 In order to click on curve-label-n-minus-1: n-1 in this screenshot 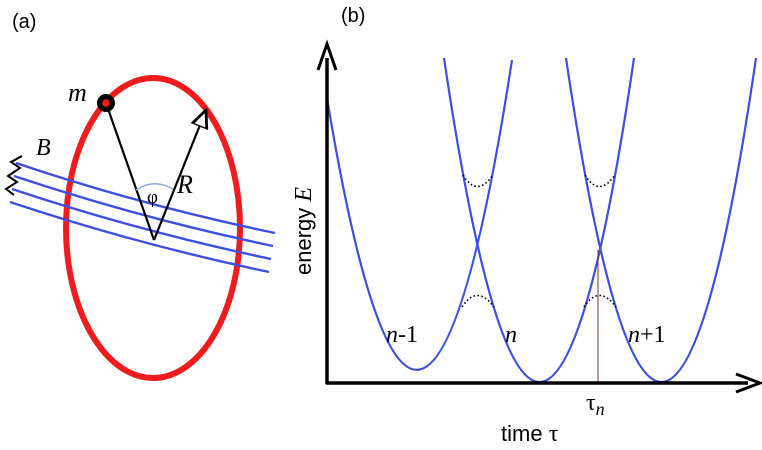, I will do `click(402, 335)`.